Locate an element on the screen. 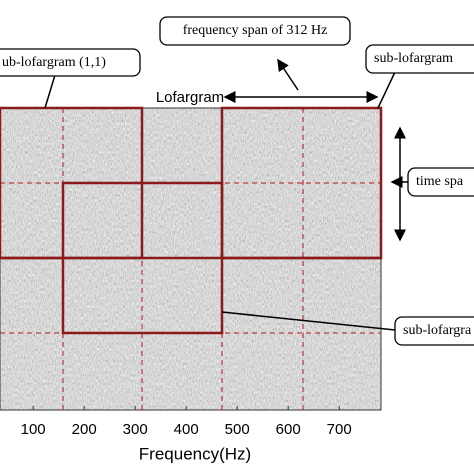 This screenshot has height=474, width=474. x-tick-label: 600 is located at coordinates (288, 429).